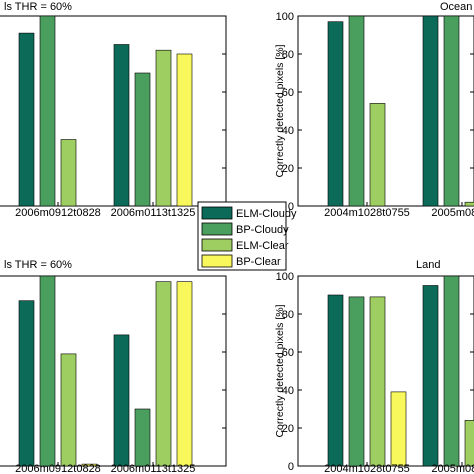  Describe the element at coordinates (217, 245) in the screenshot. I see `legend-swatch-elm-clear` at that location.